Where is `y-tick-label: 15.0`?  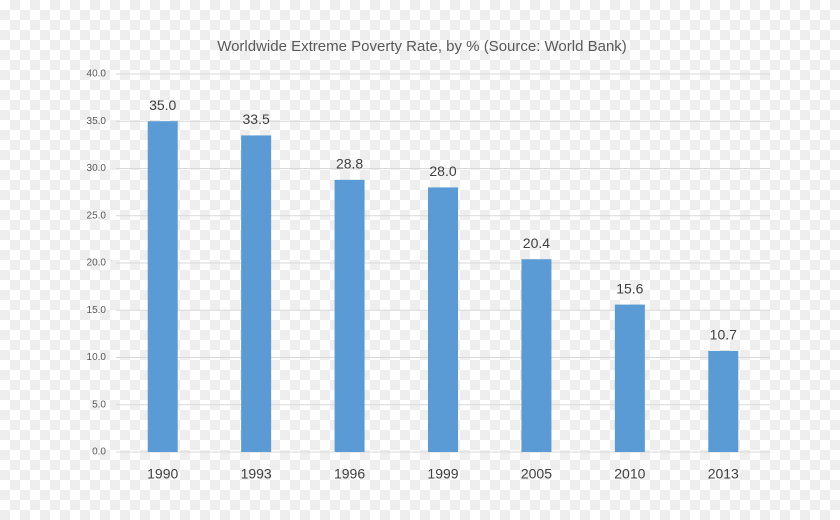
y-tick-label: 15.0 is located at coordinates (97, 310).